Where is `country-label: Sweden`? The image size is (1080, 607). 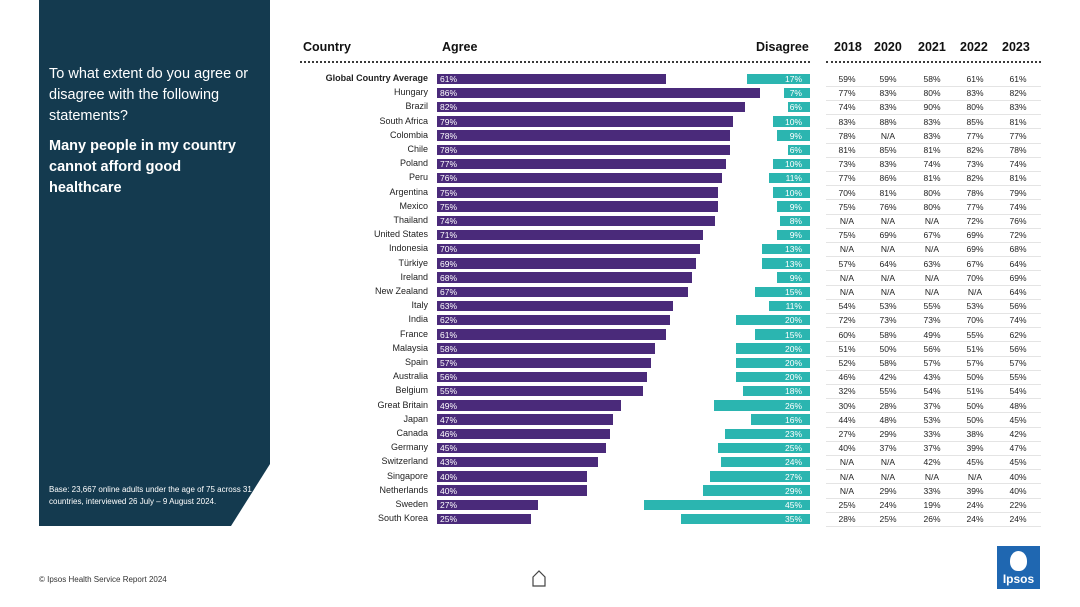 country-label: Sweden is located at coordinates (411, 504).